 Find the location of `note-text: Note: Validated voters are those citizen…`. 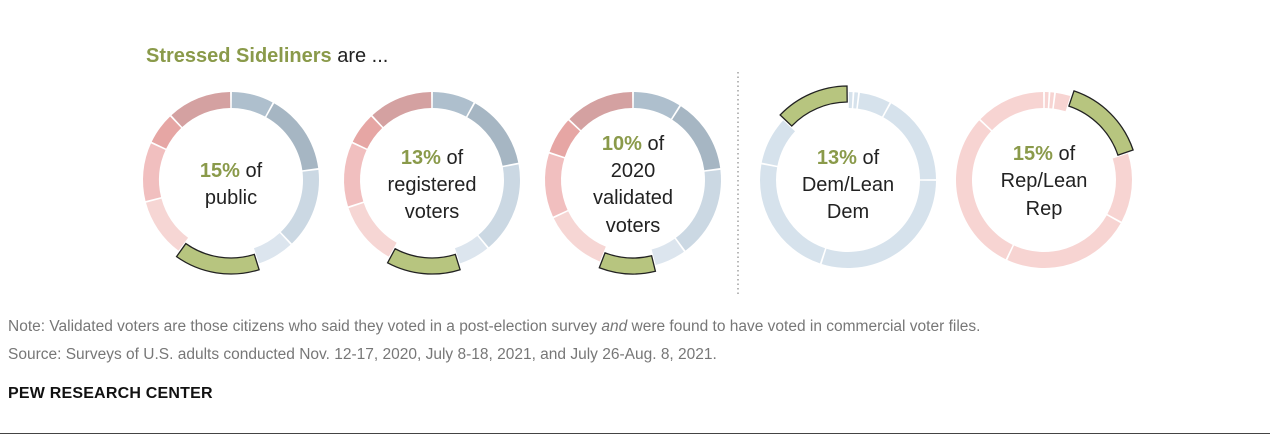

note-text: Note: Validated voters are those citizen… is located at coordinates (494, 327).